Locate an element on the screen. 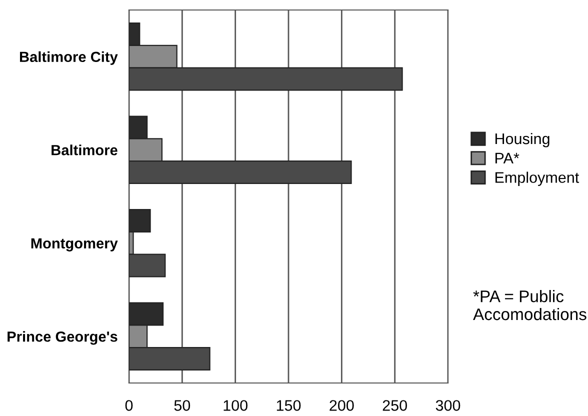  x-tick-label: 300 is located at coordinates (448, 405).